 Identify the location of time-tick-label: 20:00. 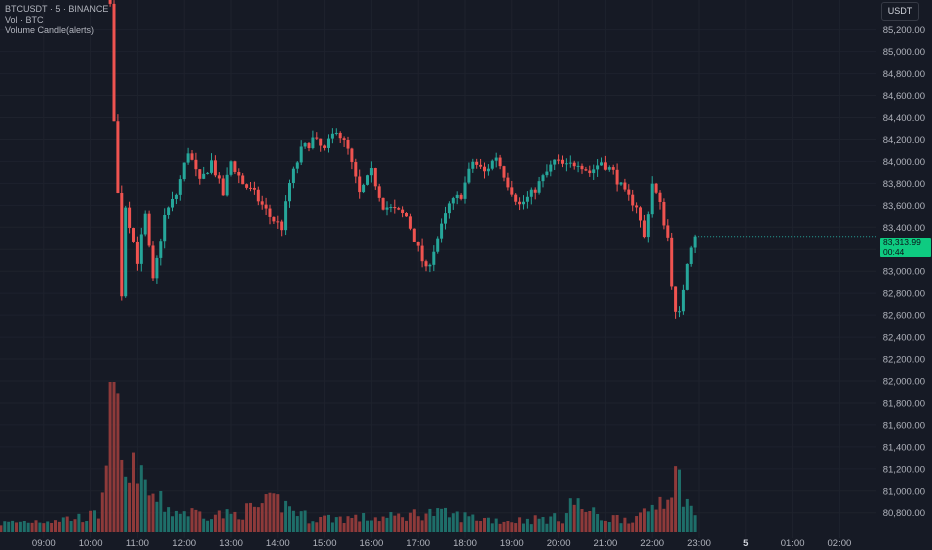
(559, 543).